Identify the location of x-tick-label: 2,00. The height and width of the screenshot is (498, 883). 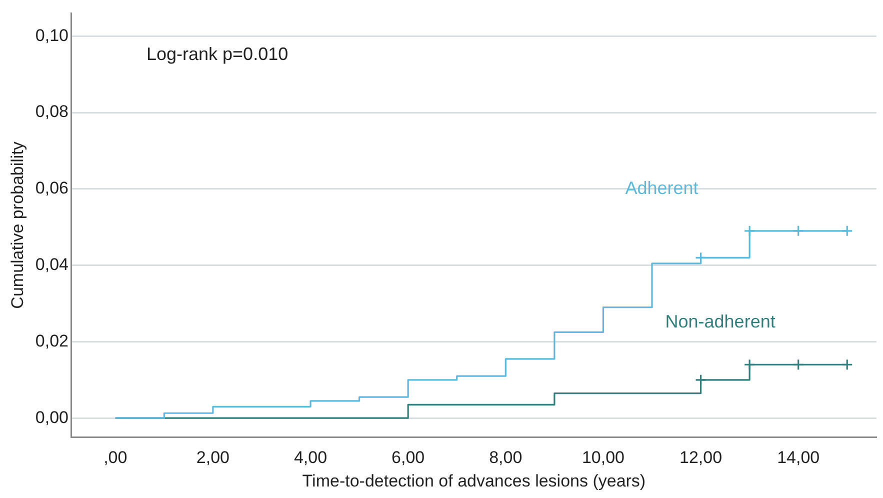
(213, 458).